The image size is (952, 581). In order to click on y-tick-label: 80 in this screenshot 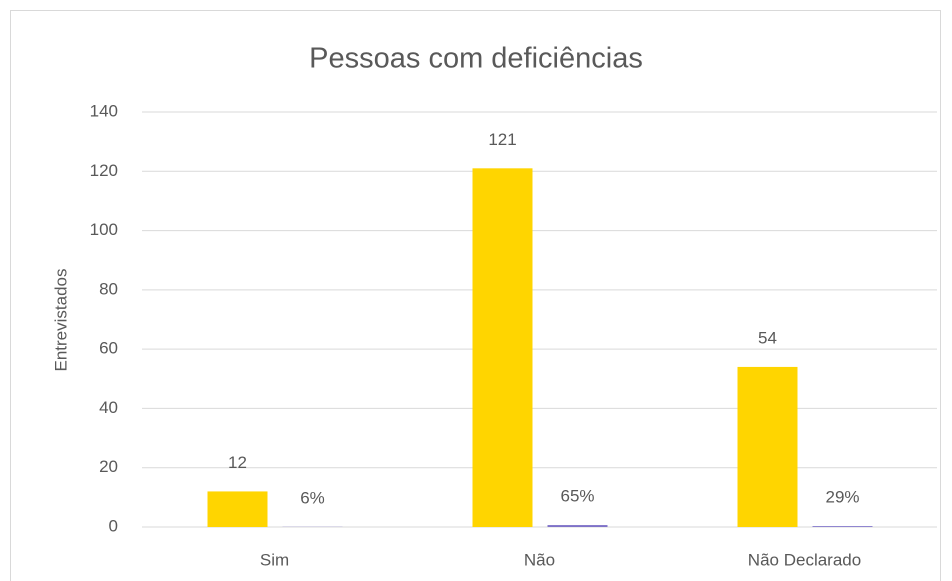, I will do `click(108, 288)`.